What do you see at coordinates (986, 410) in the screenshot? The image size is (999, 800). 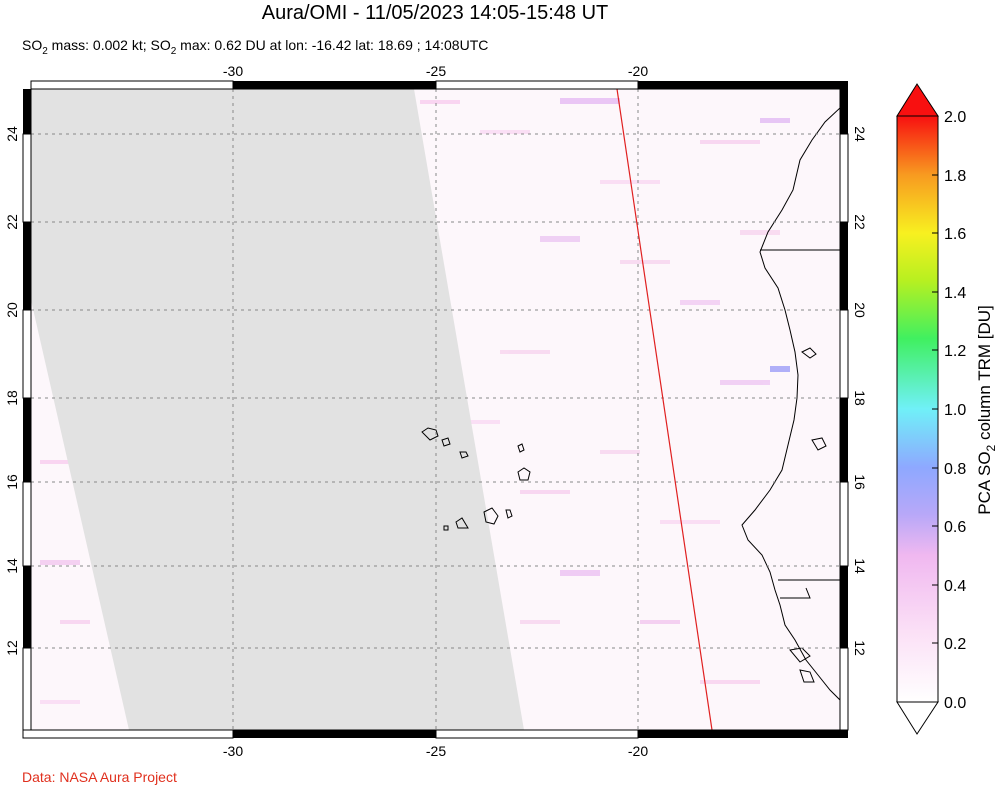 I see `colorbar-axis-label: PCA SO2 column TRM [DU]` at bounding box center [986, 410].